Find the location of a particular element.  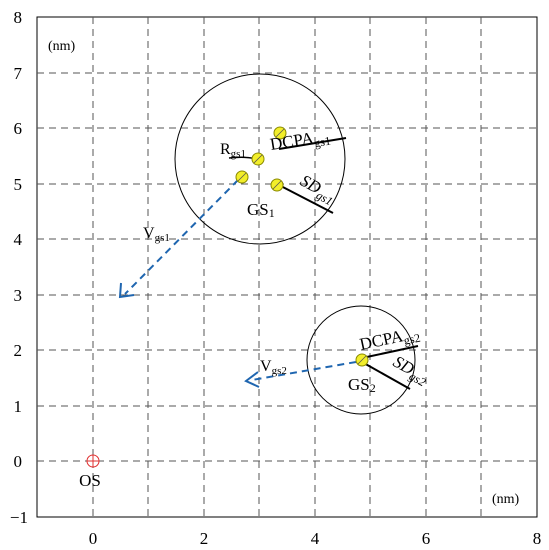

y-tick-label: 1 is located at coordinates (18, 406).